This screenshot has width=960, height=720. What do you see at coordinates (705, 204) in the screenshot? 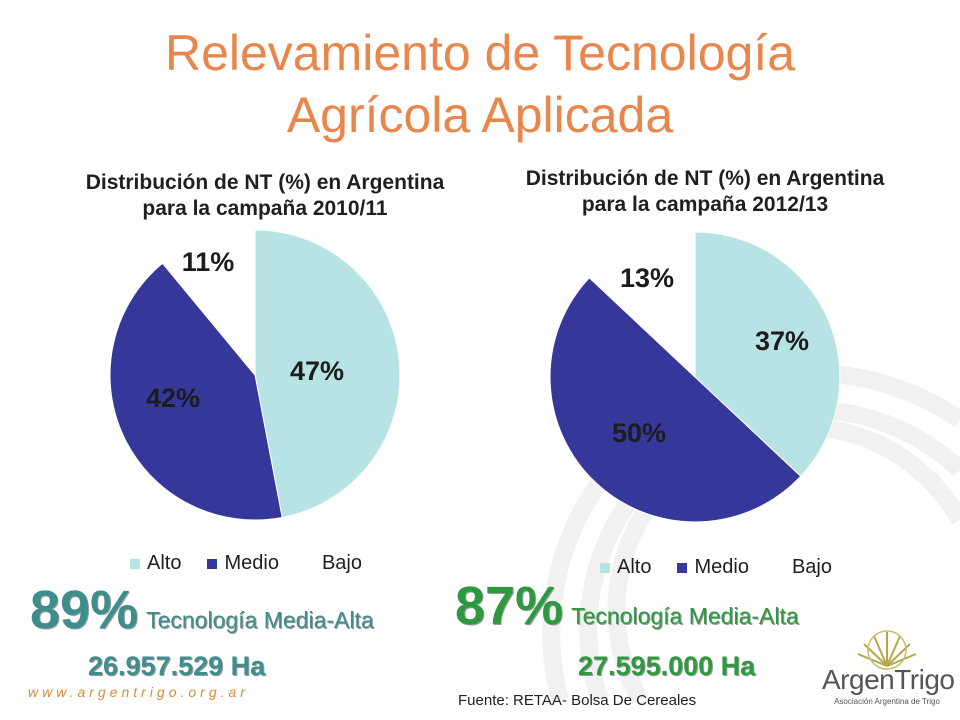
I see `chart-title-right-line2: para la campaña 2012/13` at bounding box center [705, 204].